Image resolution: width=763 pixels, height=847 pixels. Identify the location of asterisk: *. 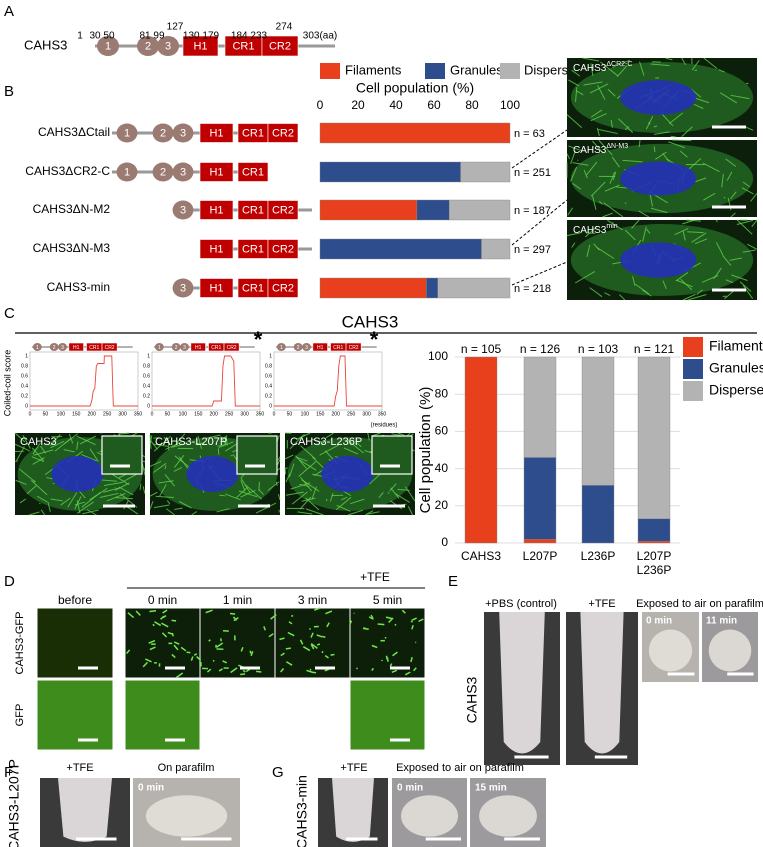
(258, 339).